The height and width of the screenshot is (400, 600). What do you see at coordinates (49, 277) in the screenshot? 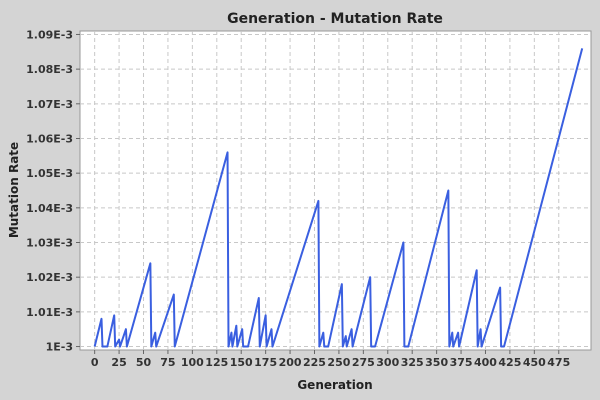
I see `y-tick-label: 1.02E-3` at bounding box center [49, 277].